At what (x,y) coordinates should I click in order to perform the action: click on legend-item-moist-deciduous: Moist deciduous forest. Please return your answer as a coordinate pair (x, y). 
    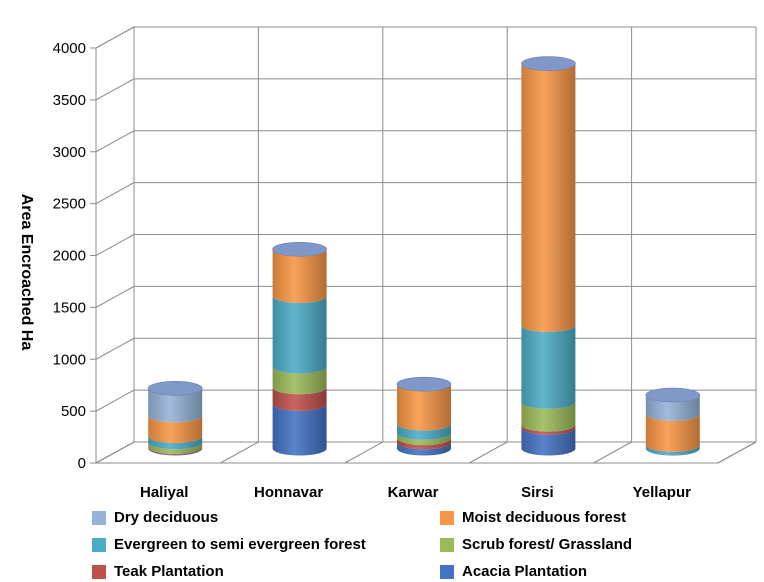
    Looking at the image, I should click on (533, 517).